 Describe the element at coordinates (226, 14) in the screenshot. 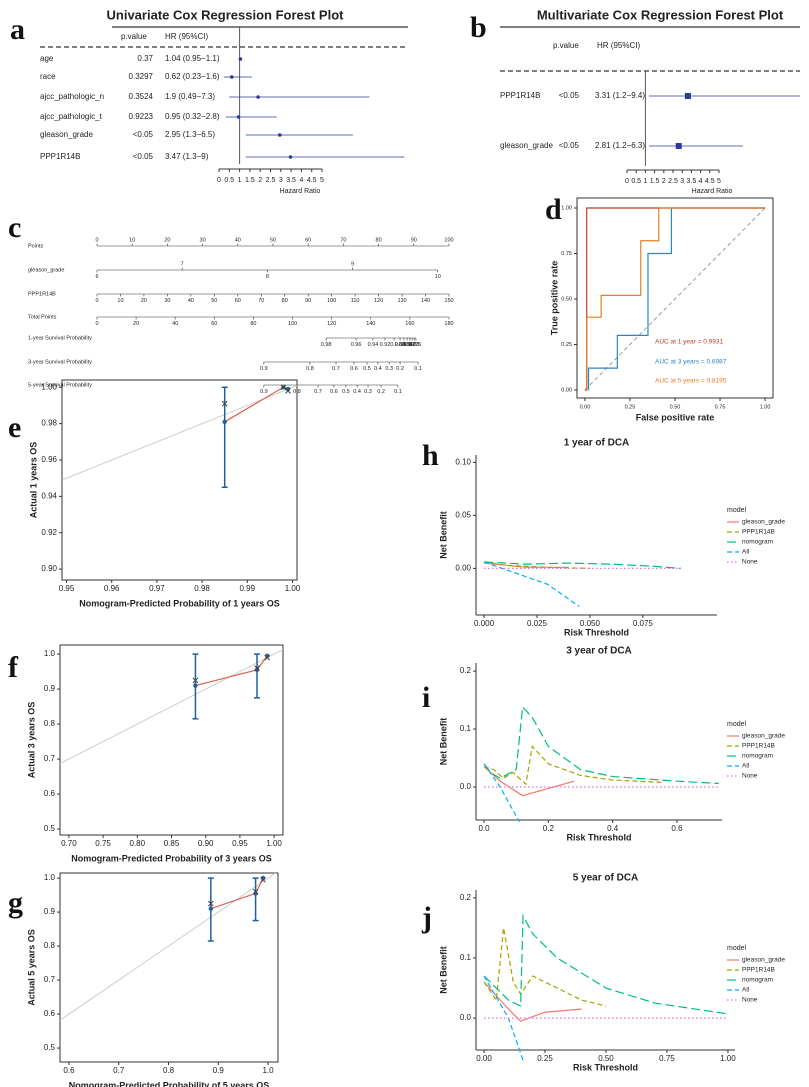

I see `chart-title: Univariate Cox Regression Forest Plot` at that location.